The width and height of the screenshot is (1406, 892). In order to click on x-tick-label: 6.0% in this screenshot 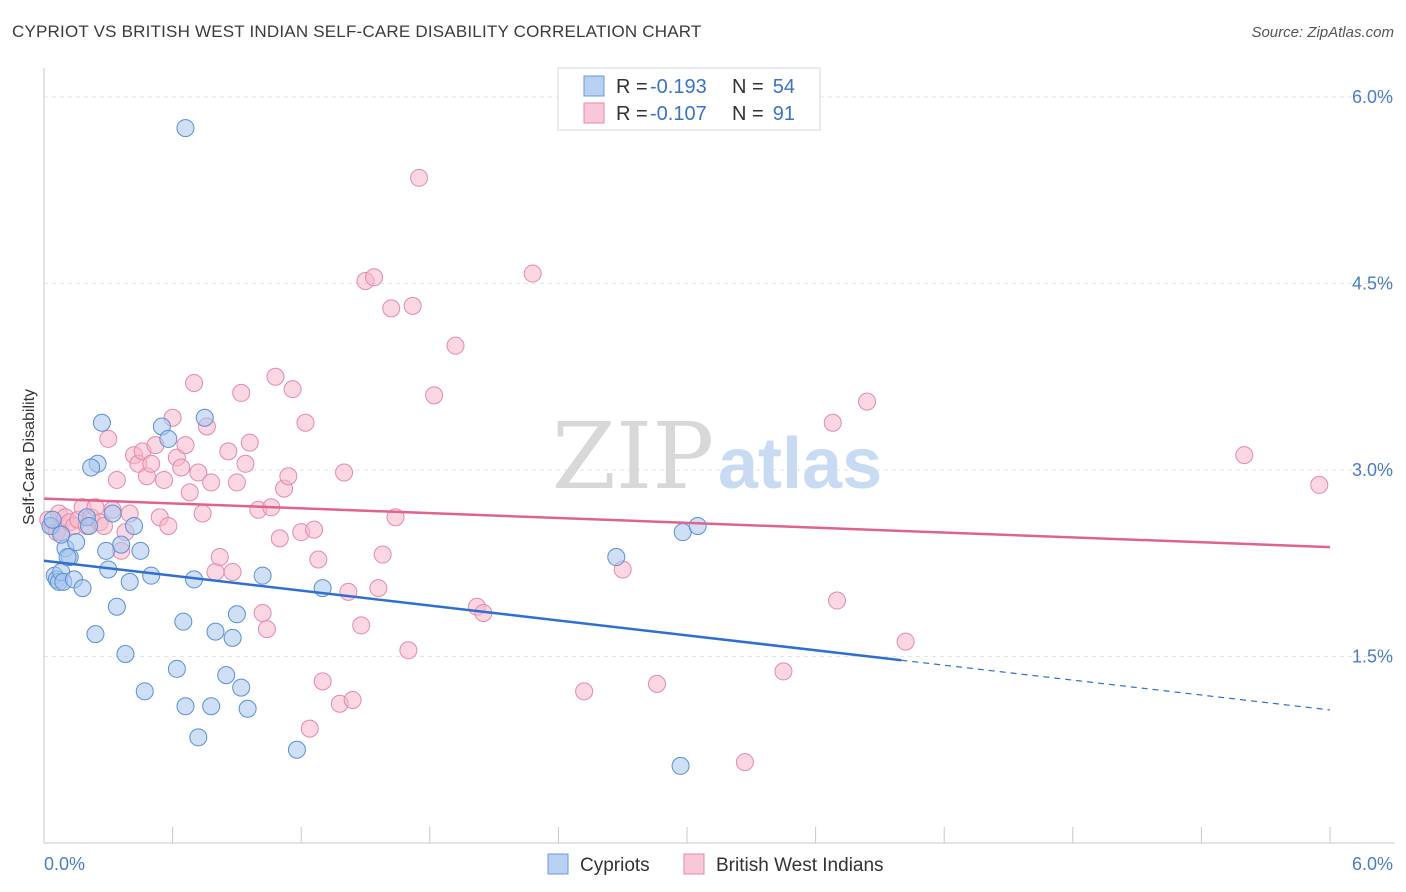, I will do `click(1372, 864)`.